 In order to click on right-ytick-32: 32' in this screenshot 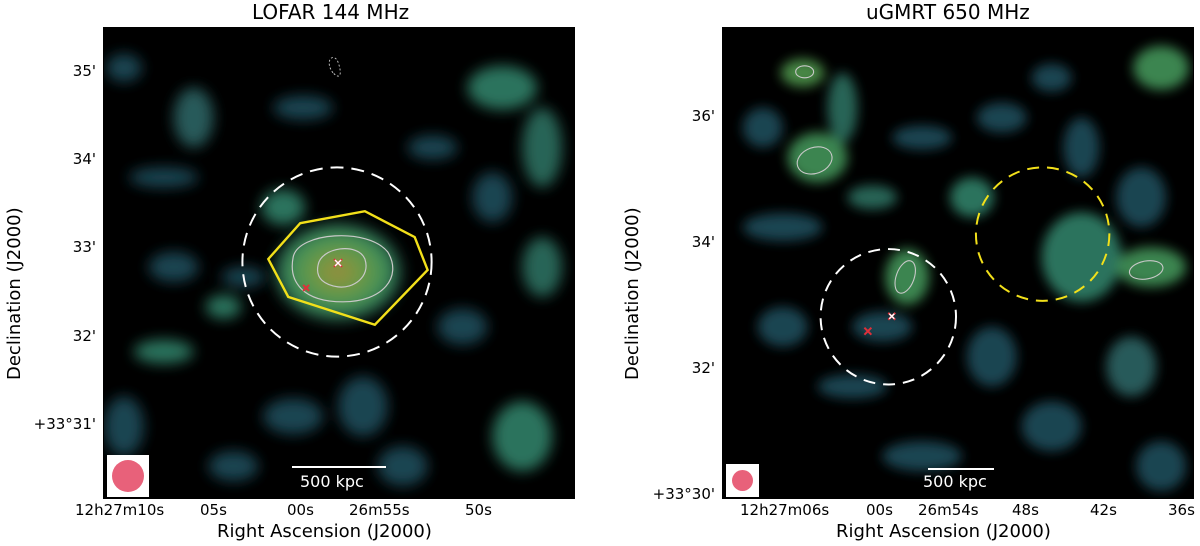, I will do `click(703, 368)`.